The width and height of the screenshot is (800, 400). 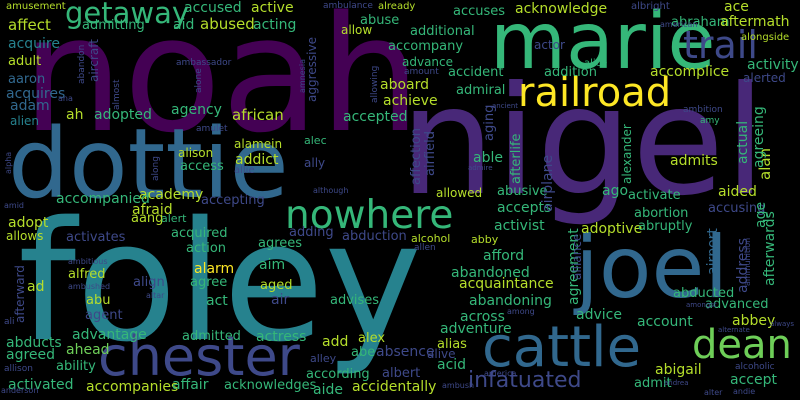 What do you see at coordinates (331, 190) in the screenshot?
I see `word-although: although` at bounding box center [331, 190].